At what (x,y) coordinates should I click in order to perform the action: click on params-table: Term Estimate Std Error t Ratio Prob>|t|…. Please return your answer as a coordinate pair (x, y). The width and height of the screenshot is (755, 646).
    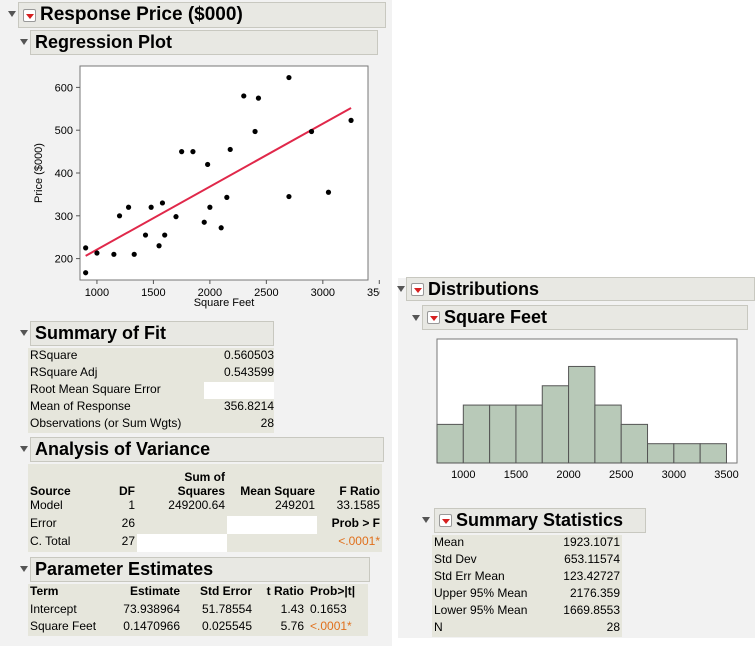
    Looking at the image, I should click on (199, 610).